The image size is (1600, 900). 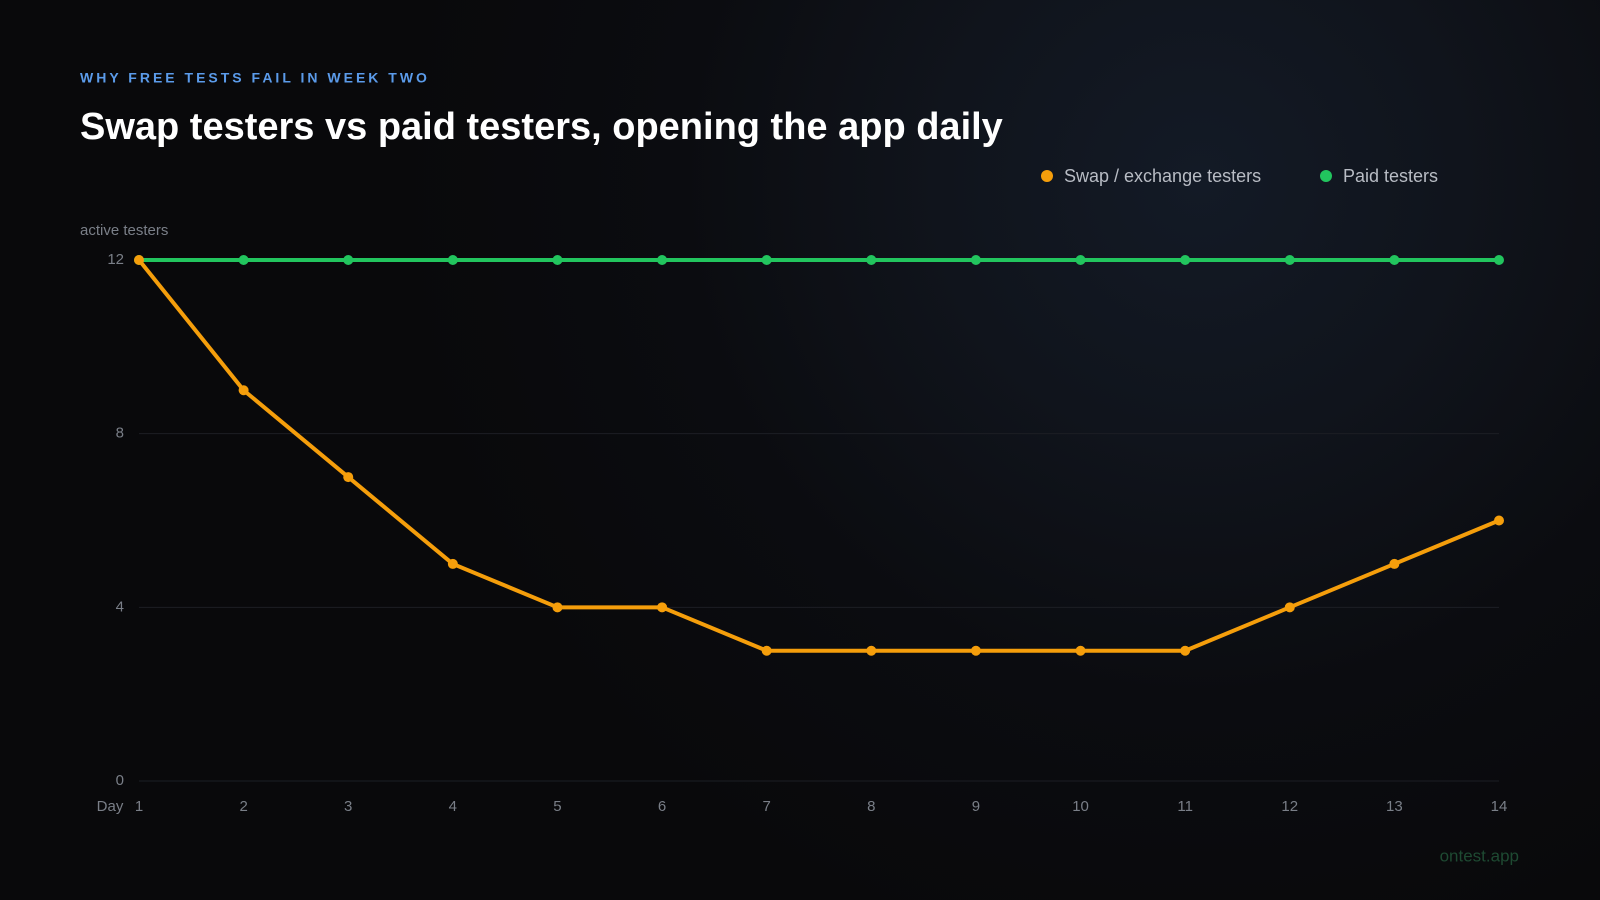 I want to click on x-tick-label: 4, so click(x=453, y=806).